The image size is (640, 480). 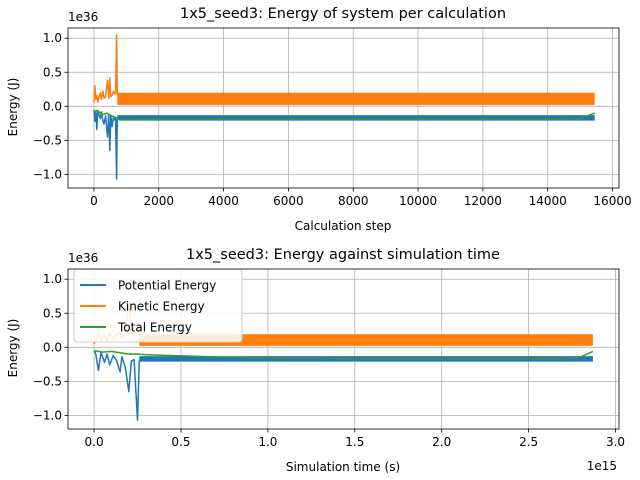 I want to click on x-axis-label: Calculation step, so click(x=343, y=226).